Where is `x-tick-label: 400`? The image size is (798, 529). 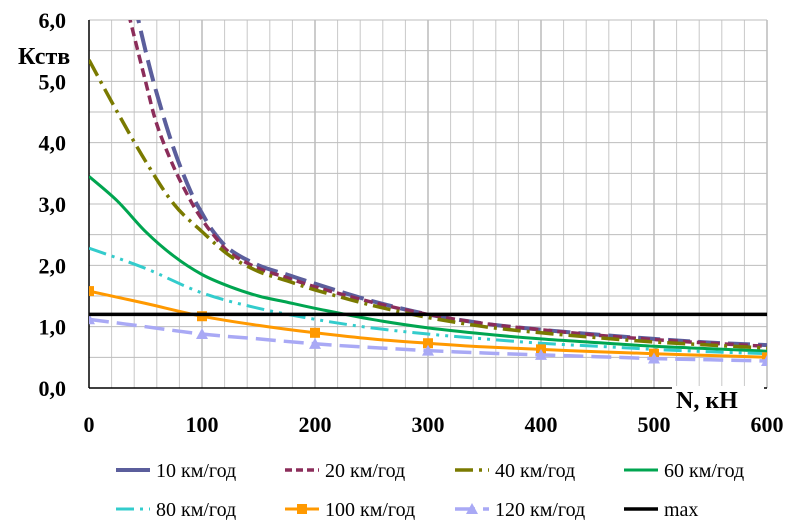 x-tick-label: 400 is located at coordinates (541, 424).